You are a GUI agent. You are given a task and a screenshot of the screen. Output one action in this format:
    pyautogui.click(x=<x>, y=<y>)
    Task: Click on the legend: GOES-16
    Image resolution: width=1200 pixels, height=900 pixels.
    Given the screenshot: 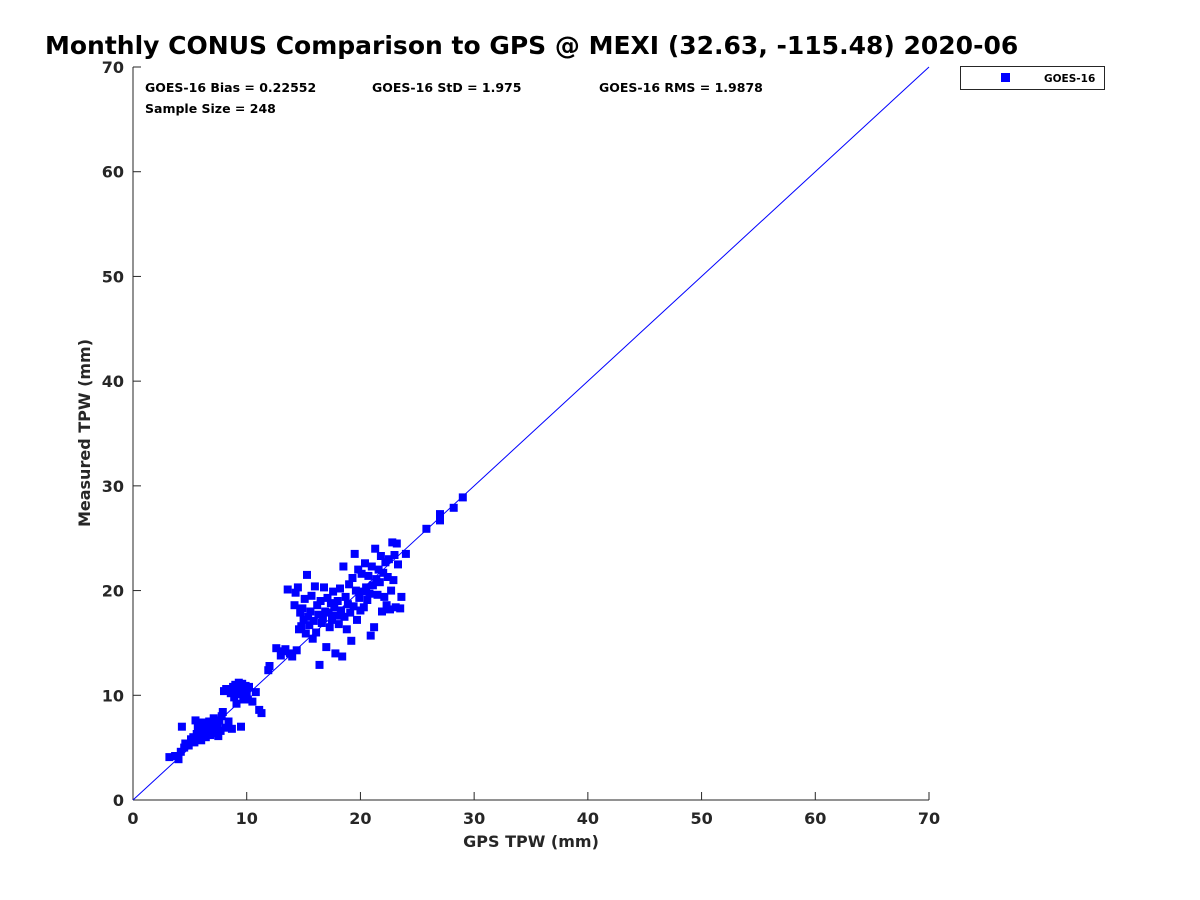 What is the action you would take?
    pyautogui.click(x=1032, y=78)
    